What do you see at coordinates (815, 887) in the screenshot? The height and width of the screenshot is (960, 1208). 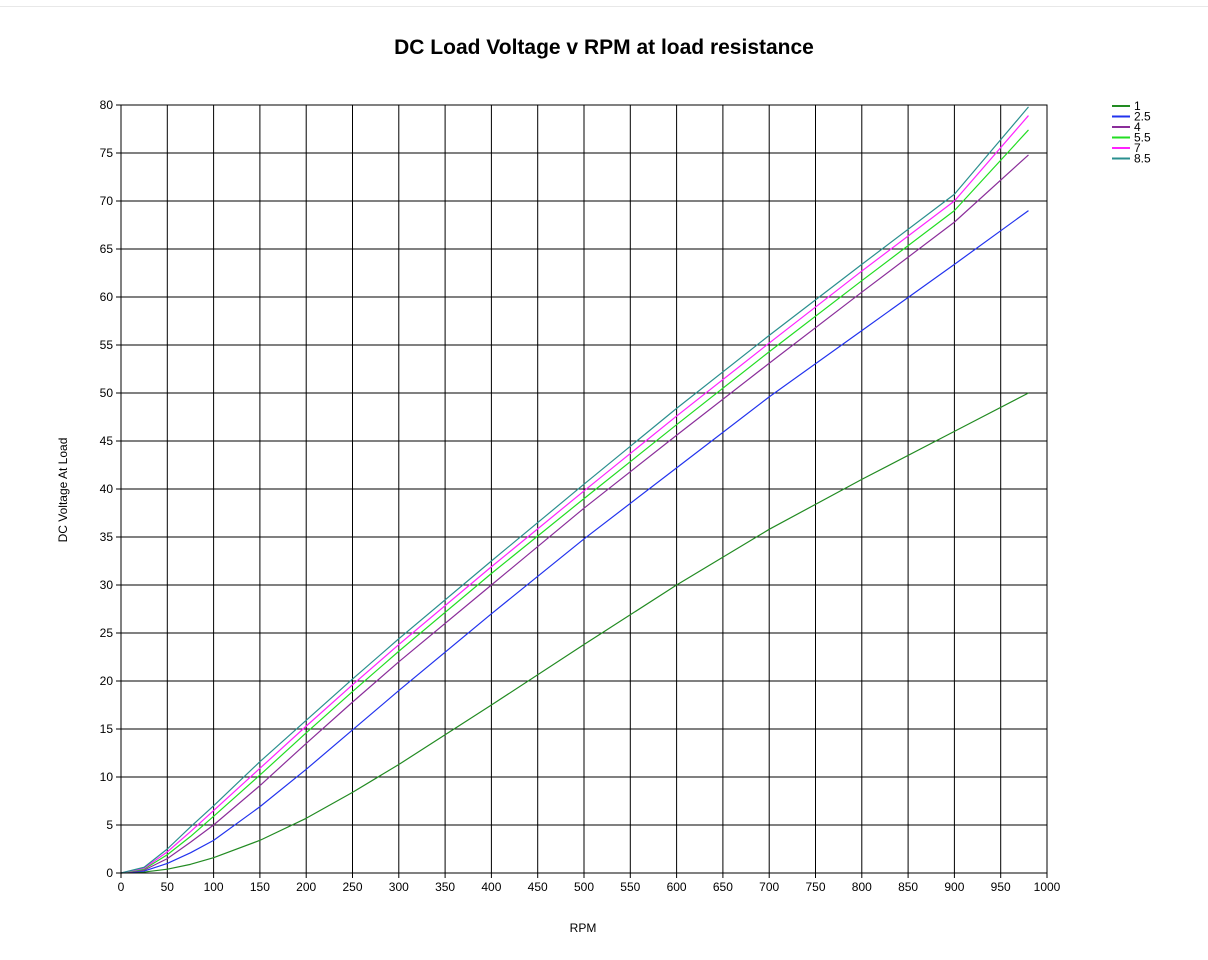 I see `x-tick-label: 750` at bounding box center [815, 887].